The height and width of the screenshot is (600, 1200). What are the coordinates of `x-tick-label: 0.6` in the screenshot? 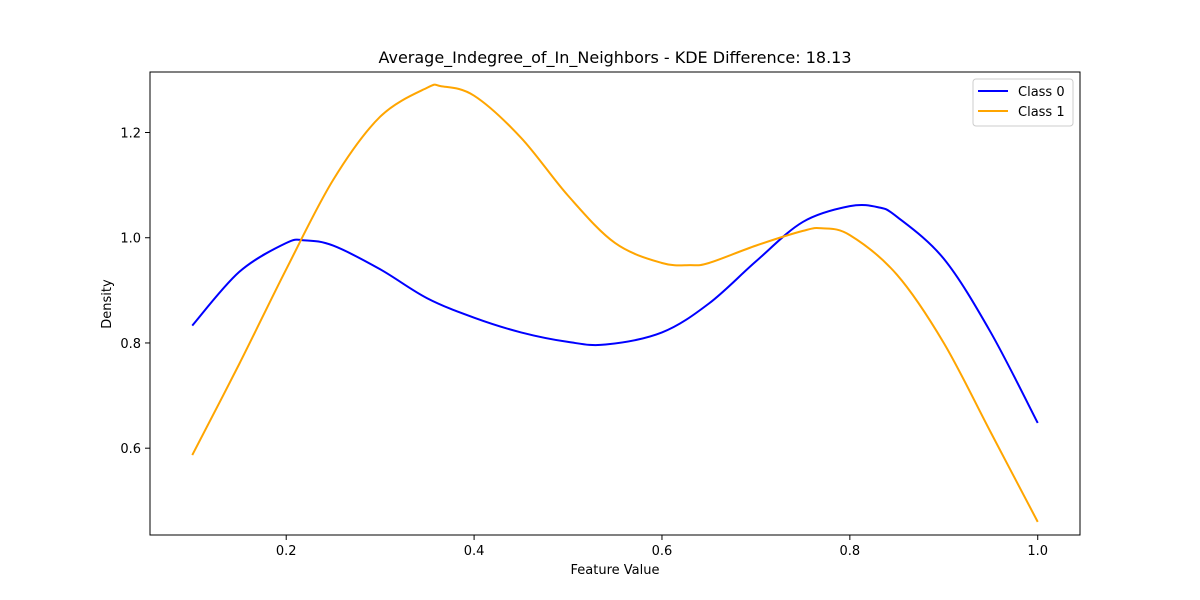 It's located at (662, 551).